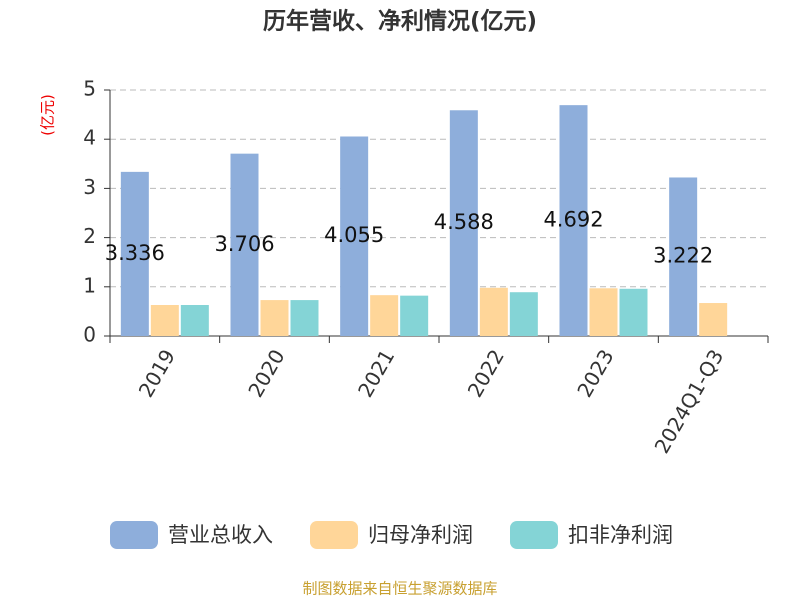 This screenshot has width=800, height=600. Describe the element at coordinates (89, 89) in the screenshot. I see `y-tick-label: 5` at that location.